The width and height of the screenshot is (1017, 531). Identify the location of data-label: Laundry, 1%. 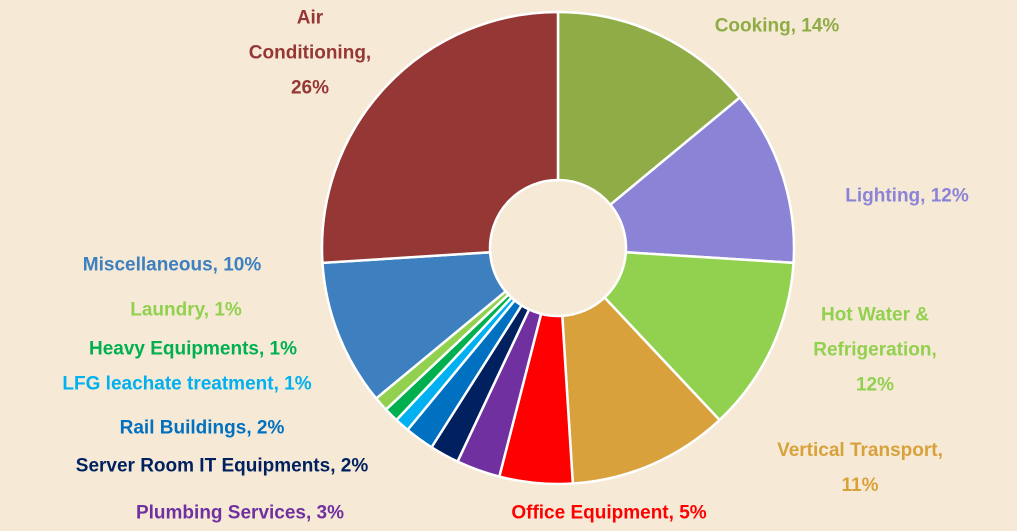
(186, 310).